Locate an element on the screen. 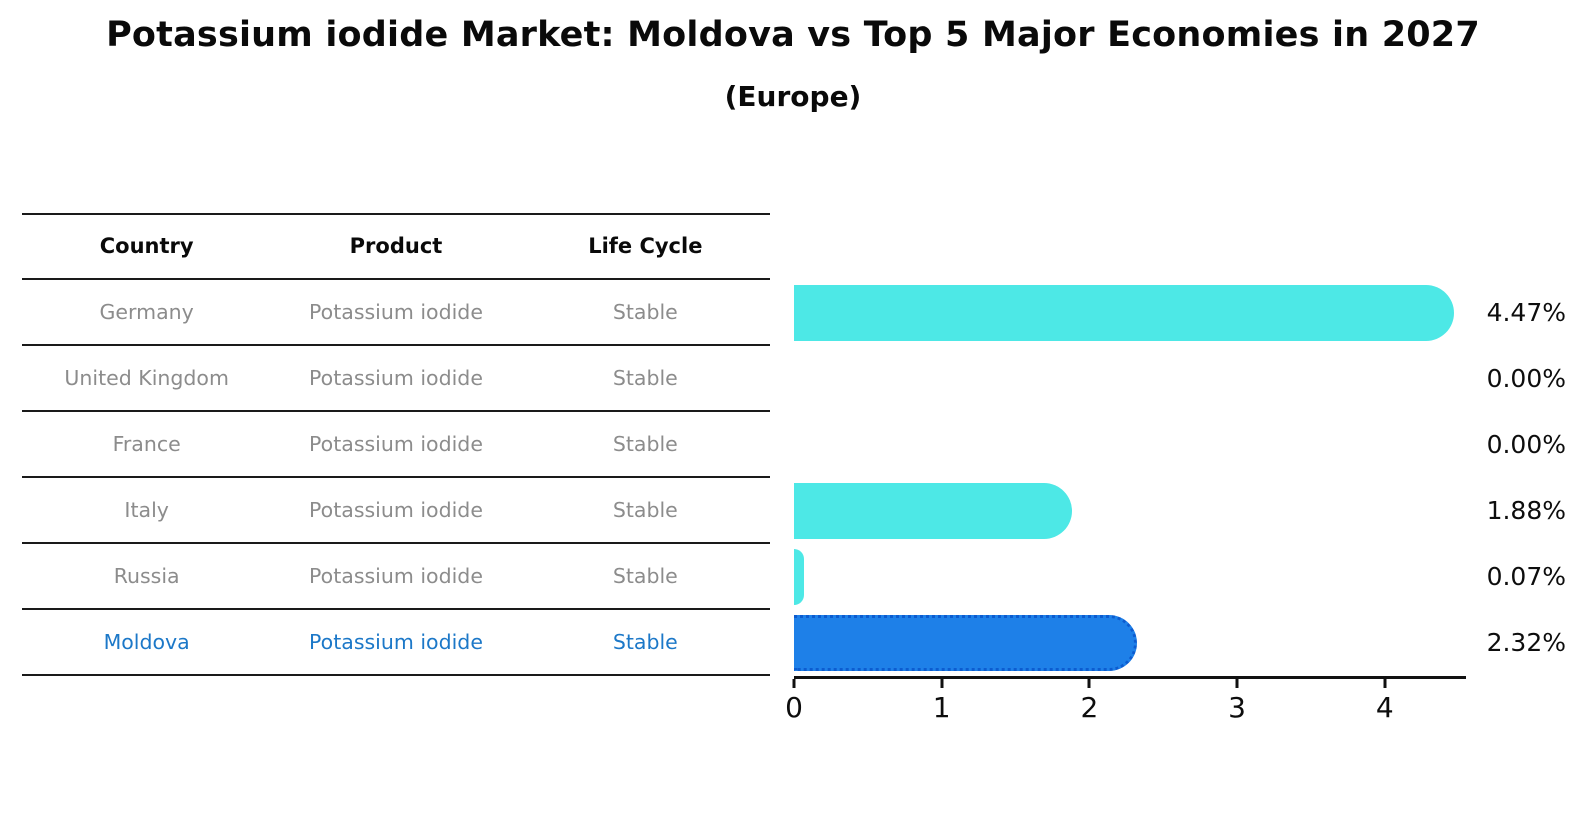 The height and width of the screenshot is (823, 1586). table-row-italy: Italy Potassium iodide Stable is located at coordinates (396, 511).